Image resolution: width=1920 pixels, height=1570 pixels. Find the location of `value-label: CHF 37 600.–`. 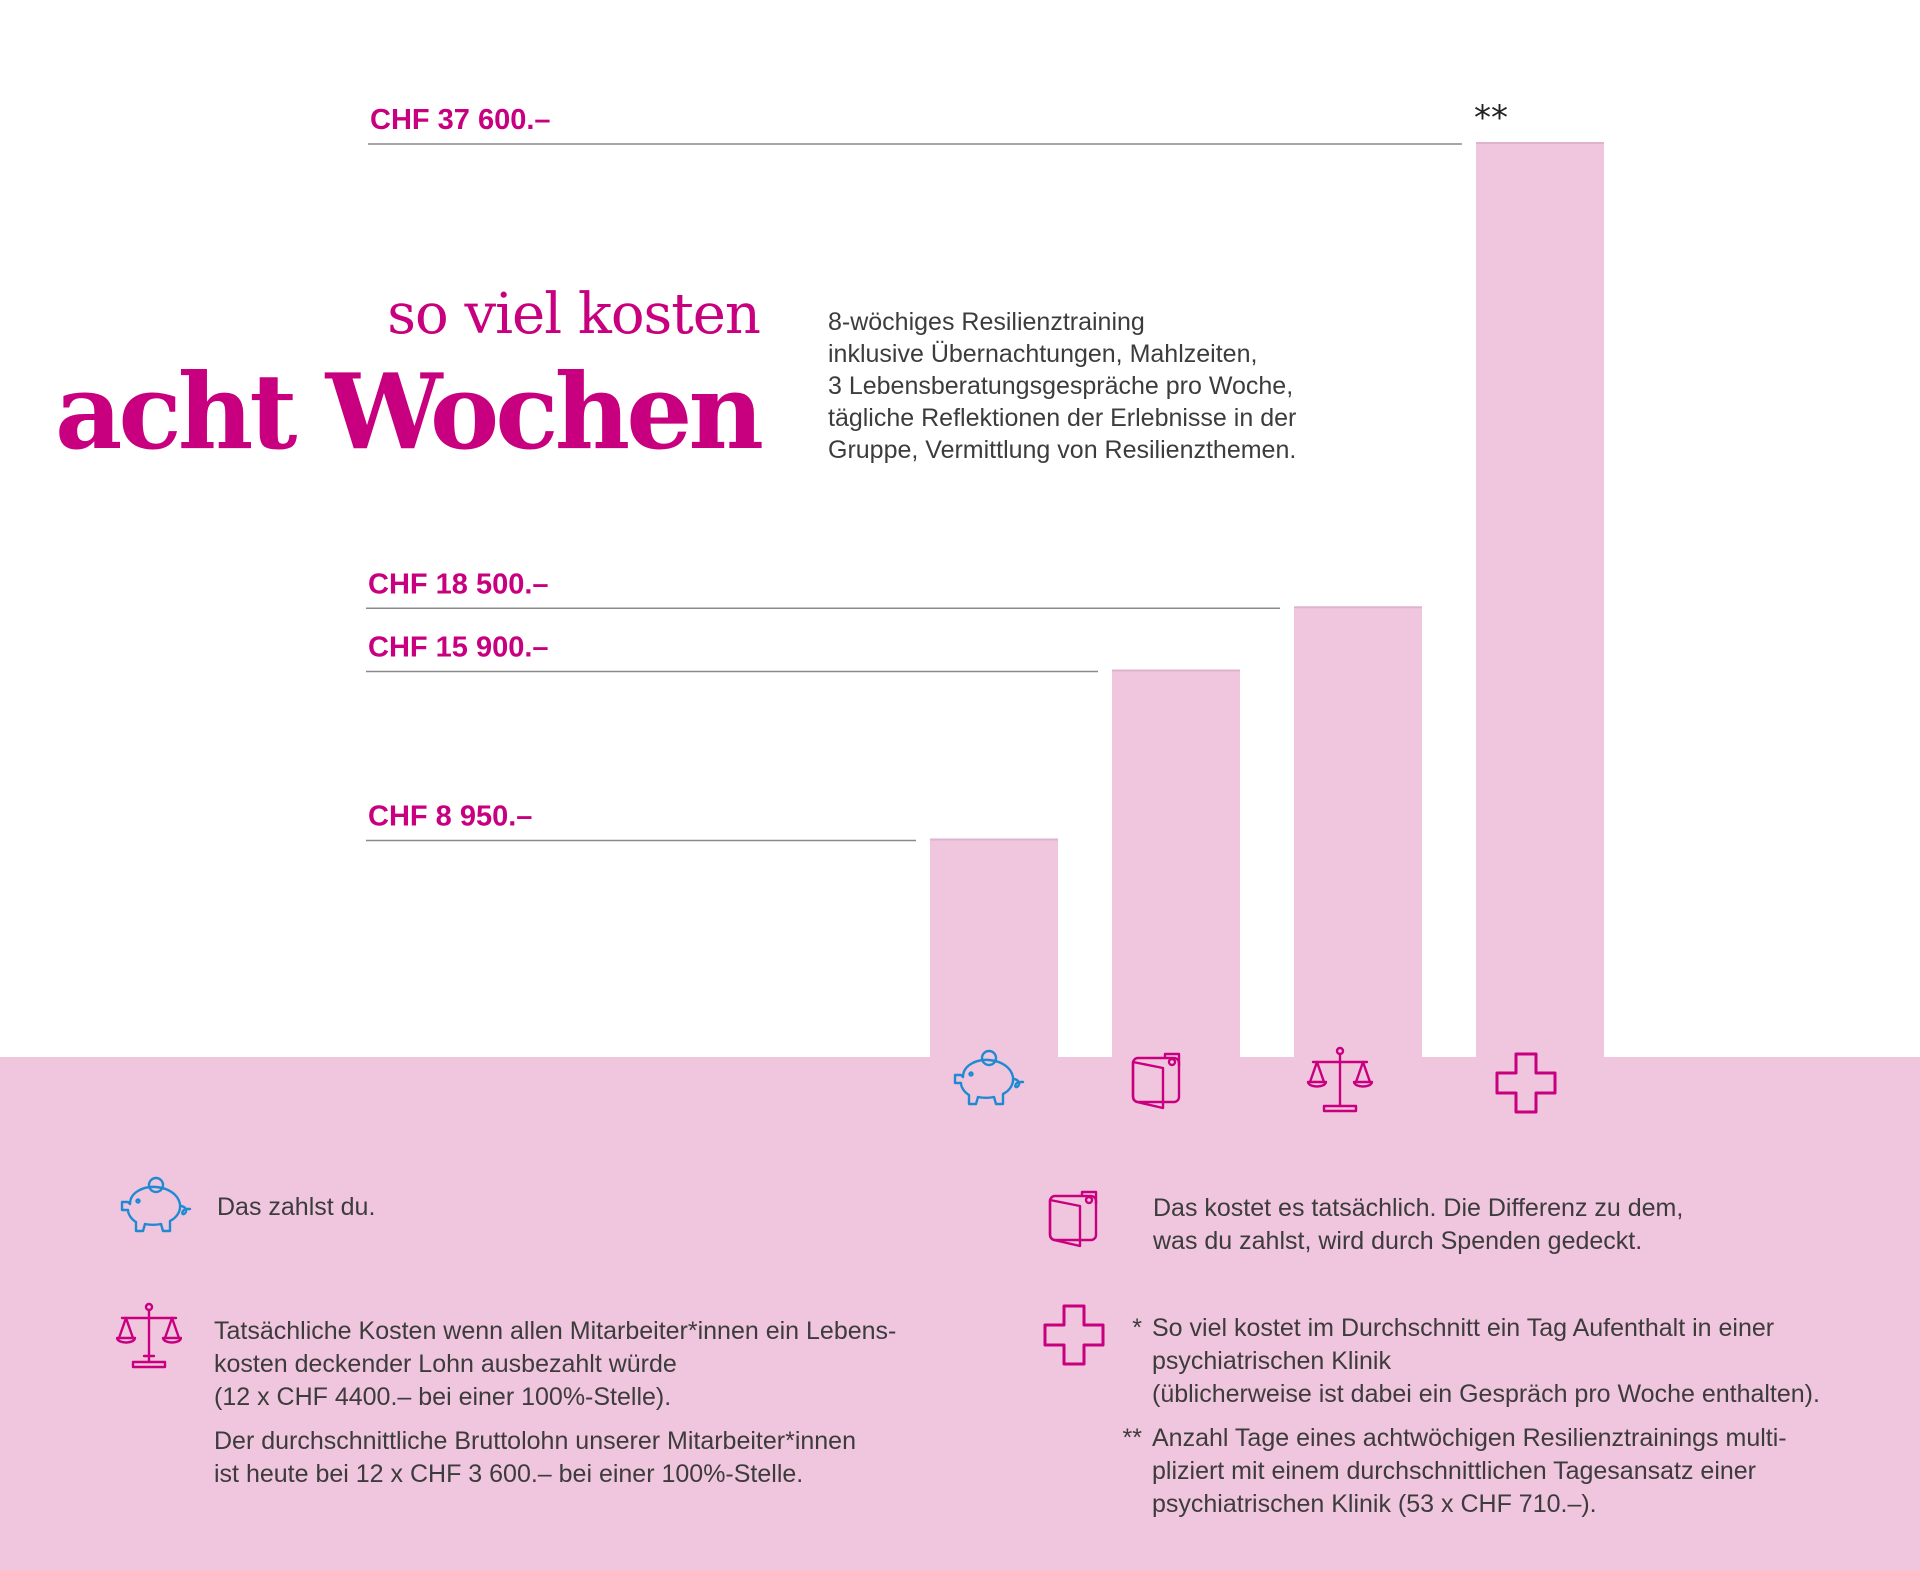

value-label: CHF 37 600.– is located at coordinates (460, 120).